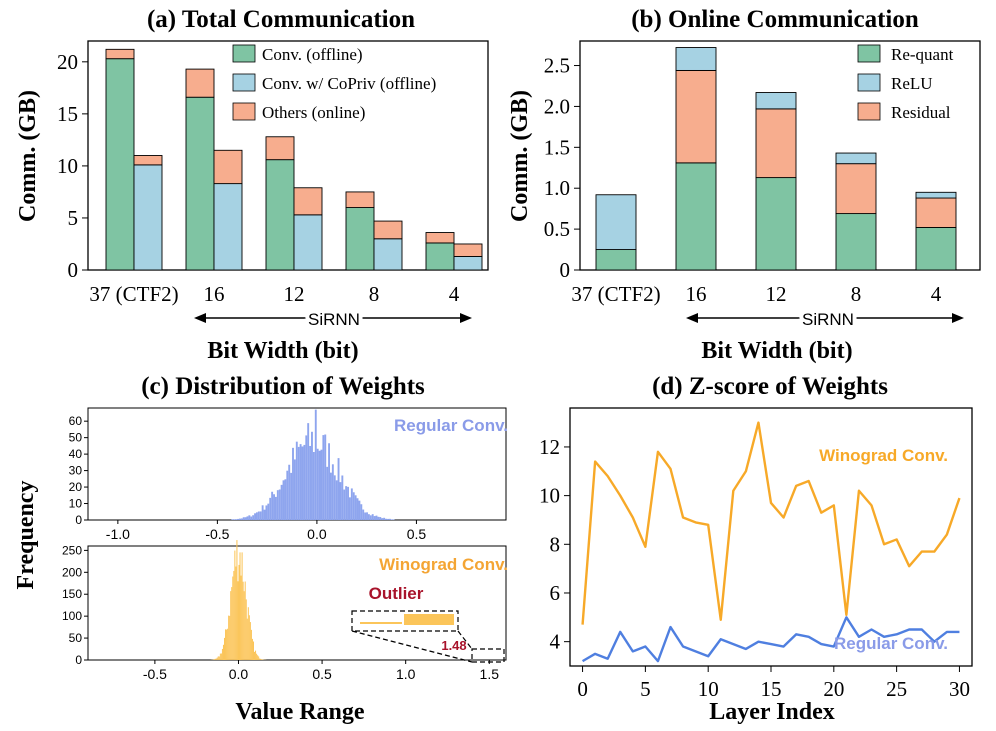 Image resolution: width=996 pixels, height=731 pixels. I want to click on hist-0-ytick-2: 20, so click(76, 487).